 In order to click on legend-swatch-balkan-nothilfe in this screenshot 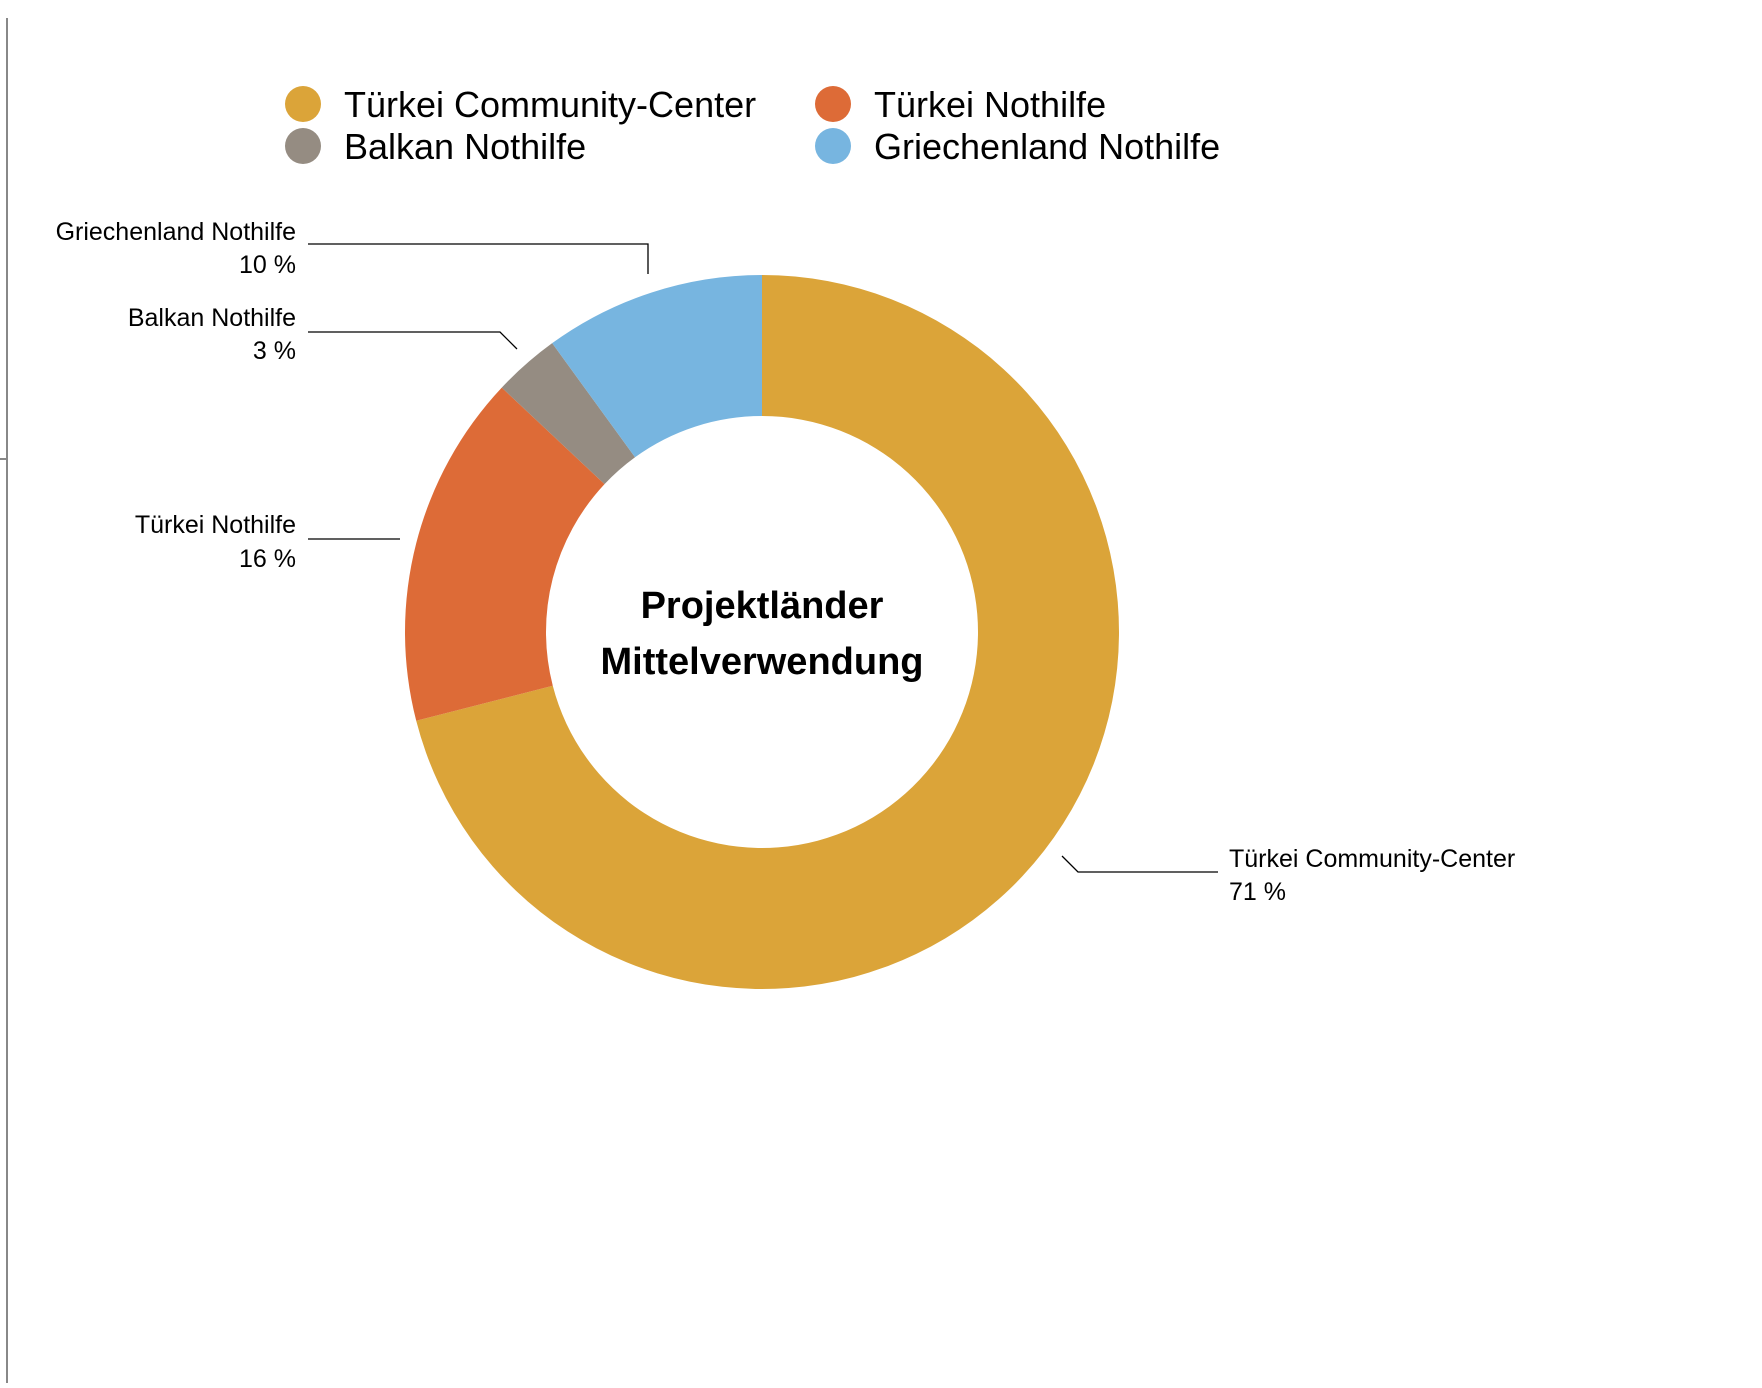, I will do `click(303, 146)`.